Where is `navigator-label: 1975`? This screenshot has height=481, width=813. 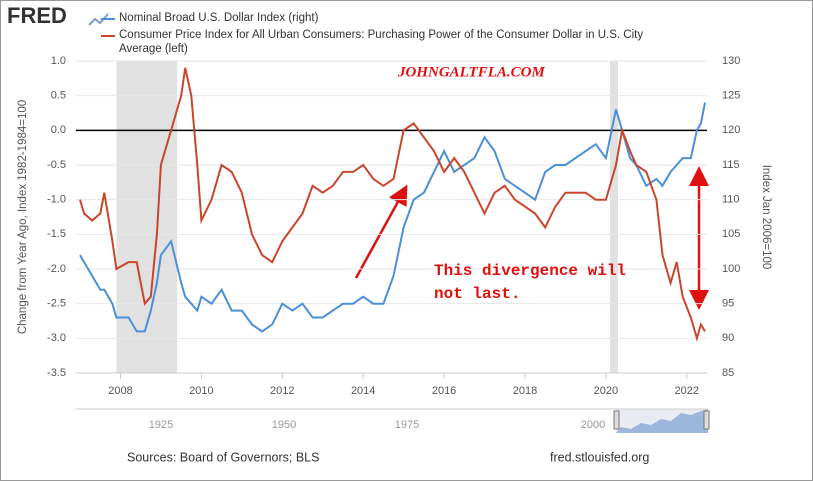
navigator-label: 1975 is located at coordinates (407, 425).